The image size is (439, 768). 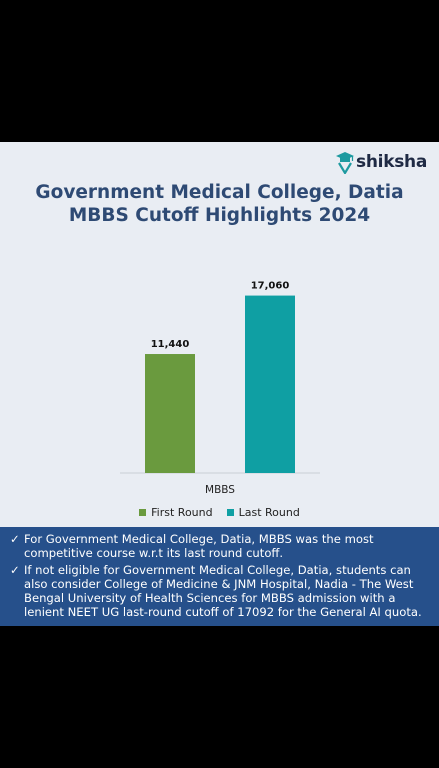 I want to click on bar-chart: 11,440 17,060 MBBS, so click(x=220, y=388).